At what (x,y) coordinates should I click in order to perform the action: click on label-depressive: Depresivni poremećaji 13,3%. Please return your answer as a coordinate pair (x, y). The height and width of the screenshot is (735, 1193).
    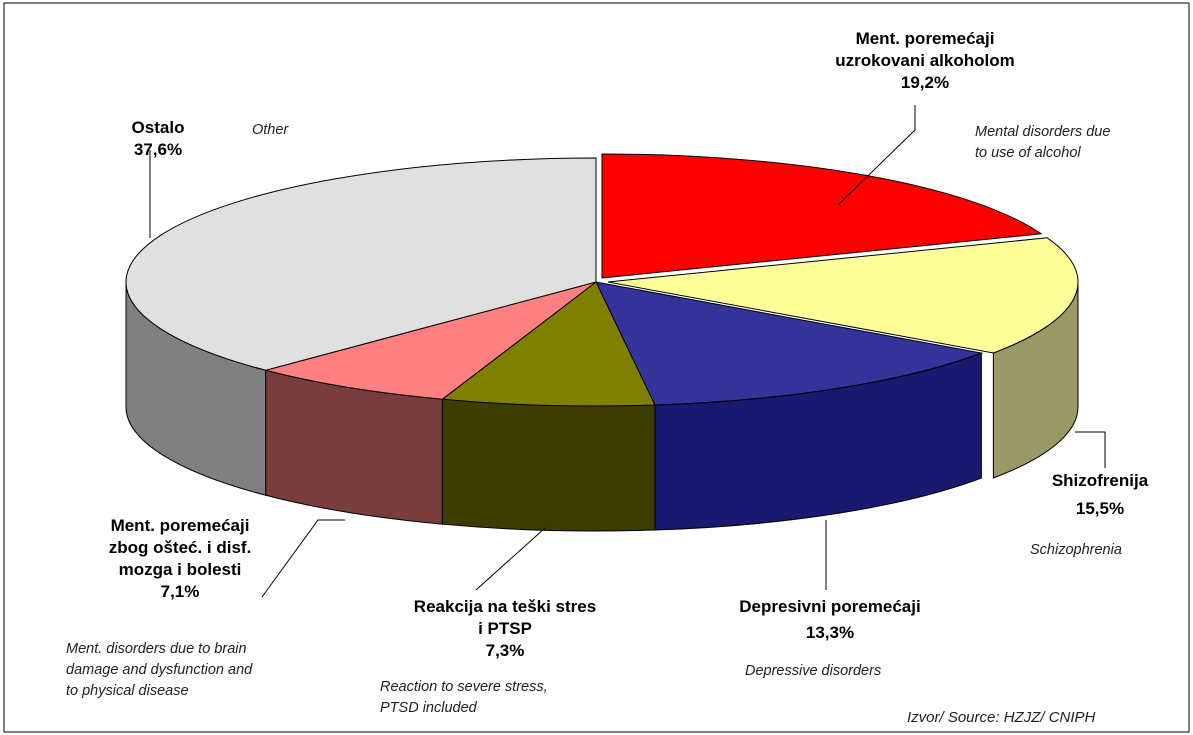
    Looking at the image, I should click on (830, 619).